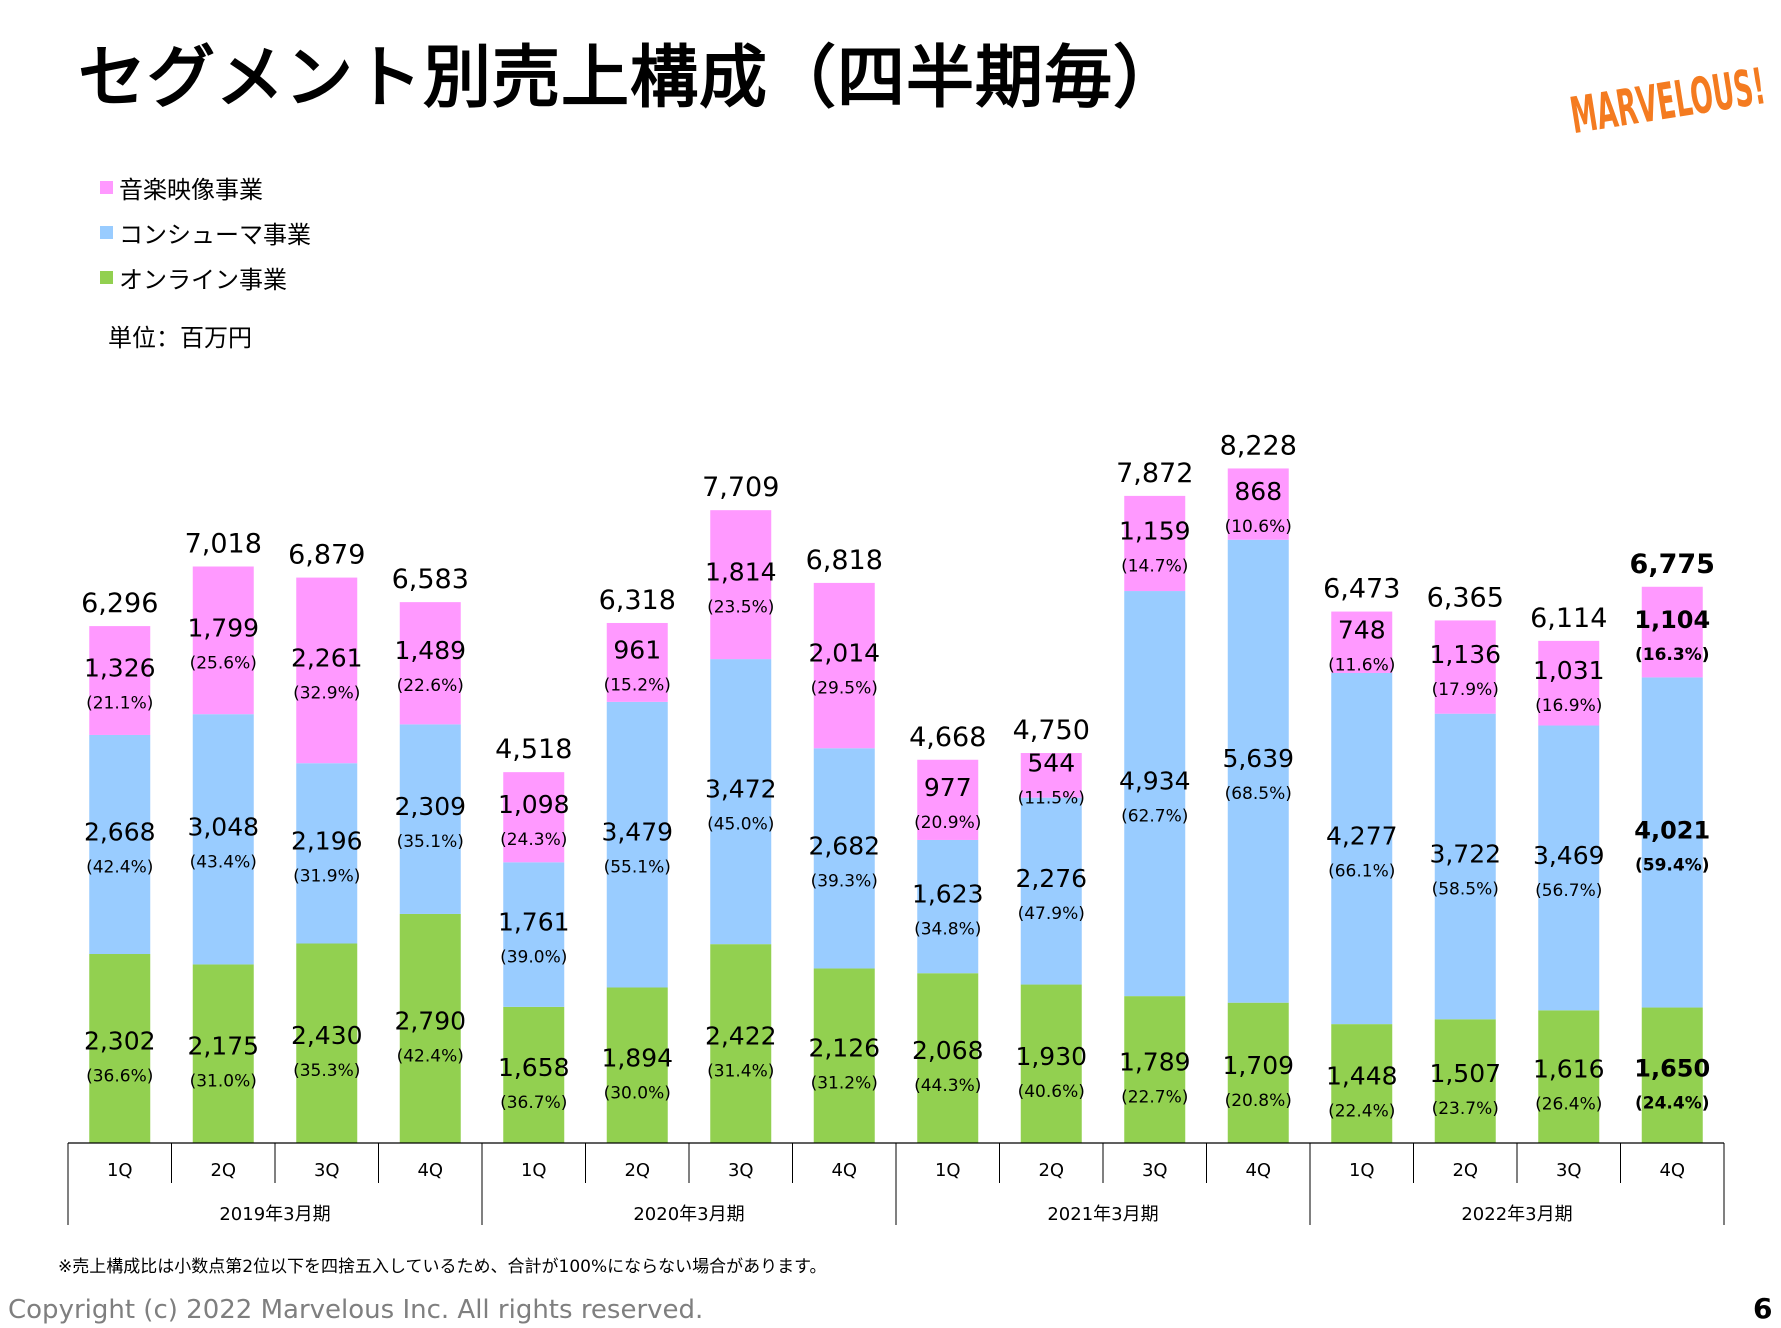 The height and width of the screenshot is (1328, 1781). What do you see at coordinates (1568, 618) in the screenshot?
I see `total-label-15: 6,114` at bounding box center [1568, 618].